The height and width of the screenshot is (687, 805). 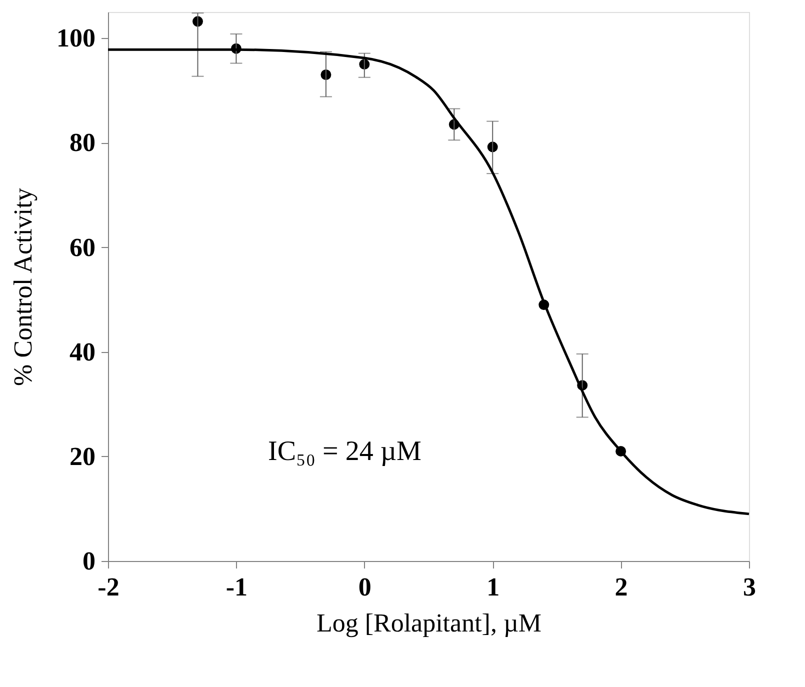 What do you see at coordinates (749, 587) in the screenshot?
I see `x-tick-label: 3` at bounding box center [749, 587].